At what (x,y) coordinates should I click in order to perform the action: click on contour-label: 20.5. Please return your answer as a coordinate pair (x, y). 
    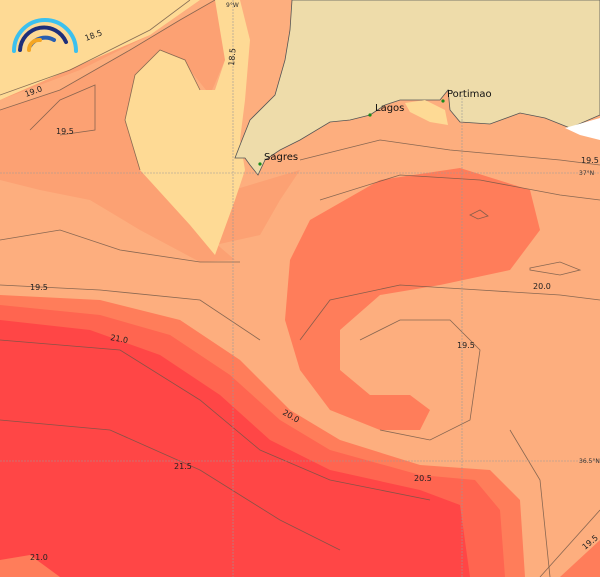
    Looking at the image, I should click on (423, 478).